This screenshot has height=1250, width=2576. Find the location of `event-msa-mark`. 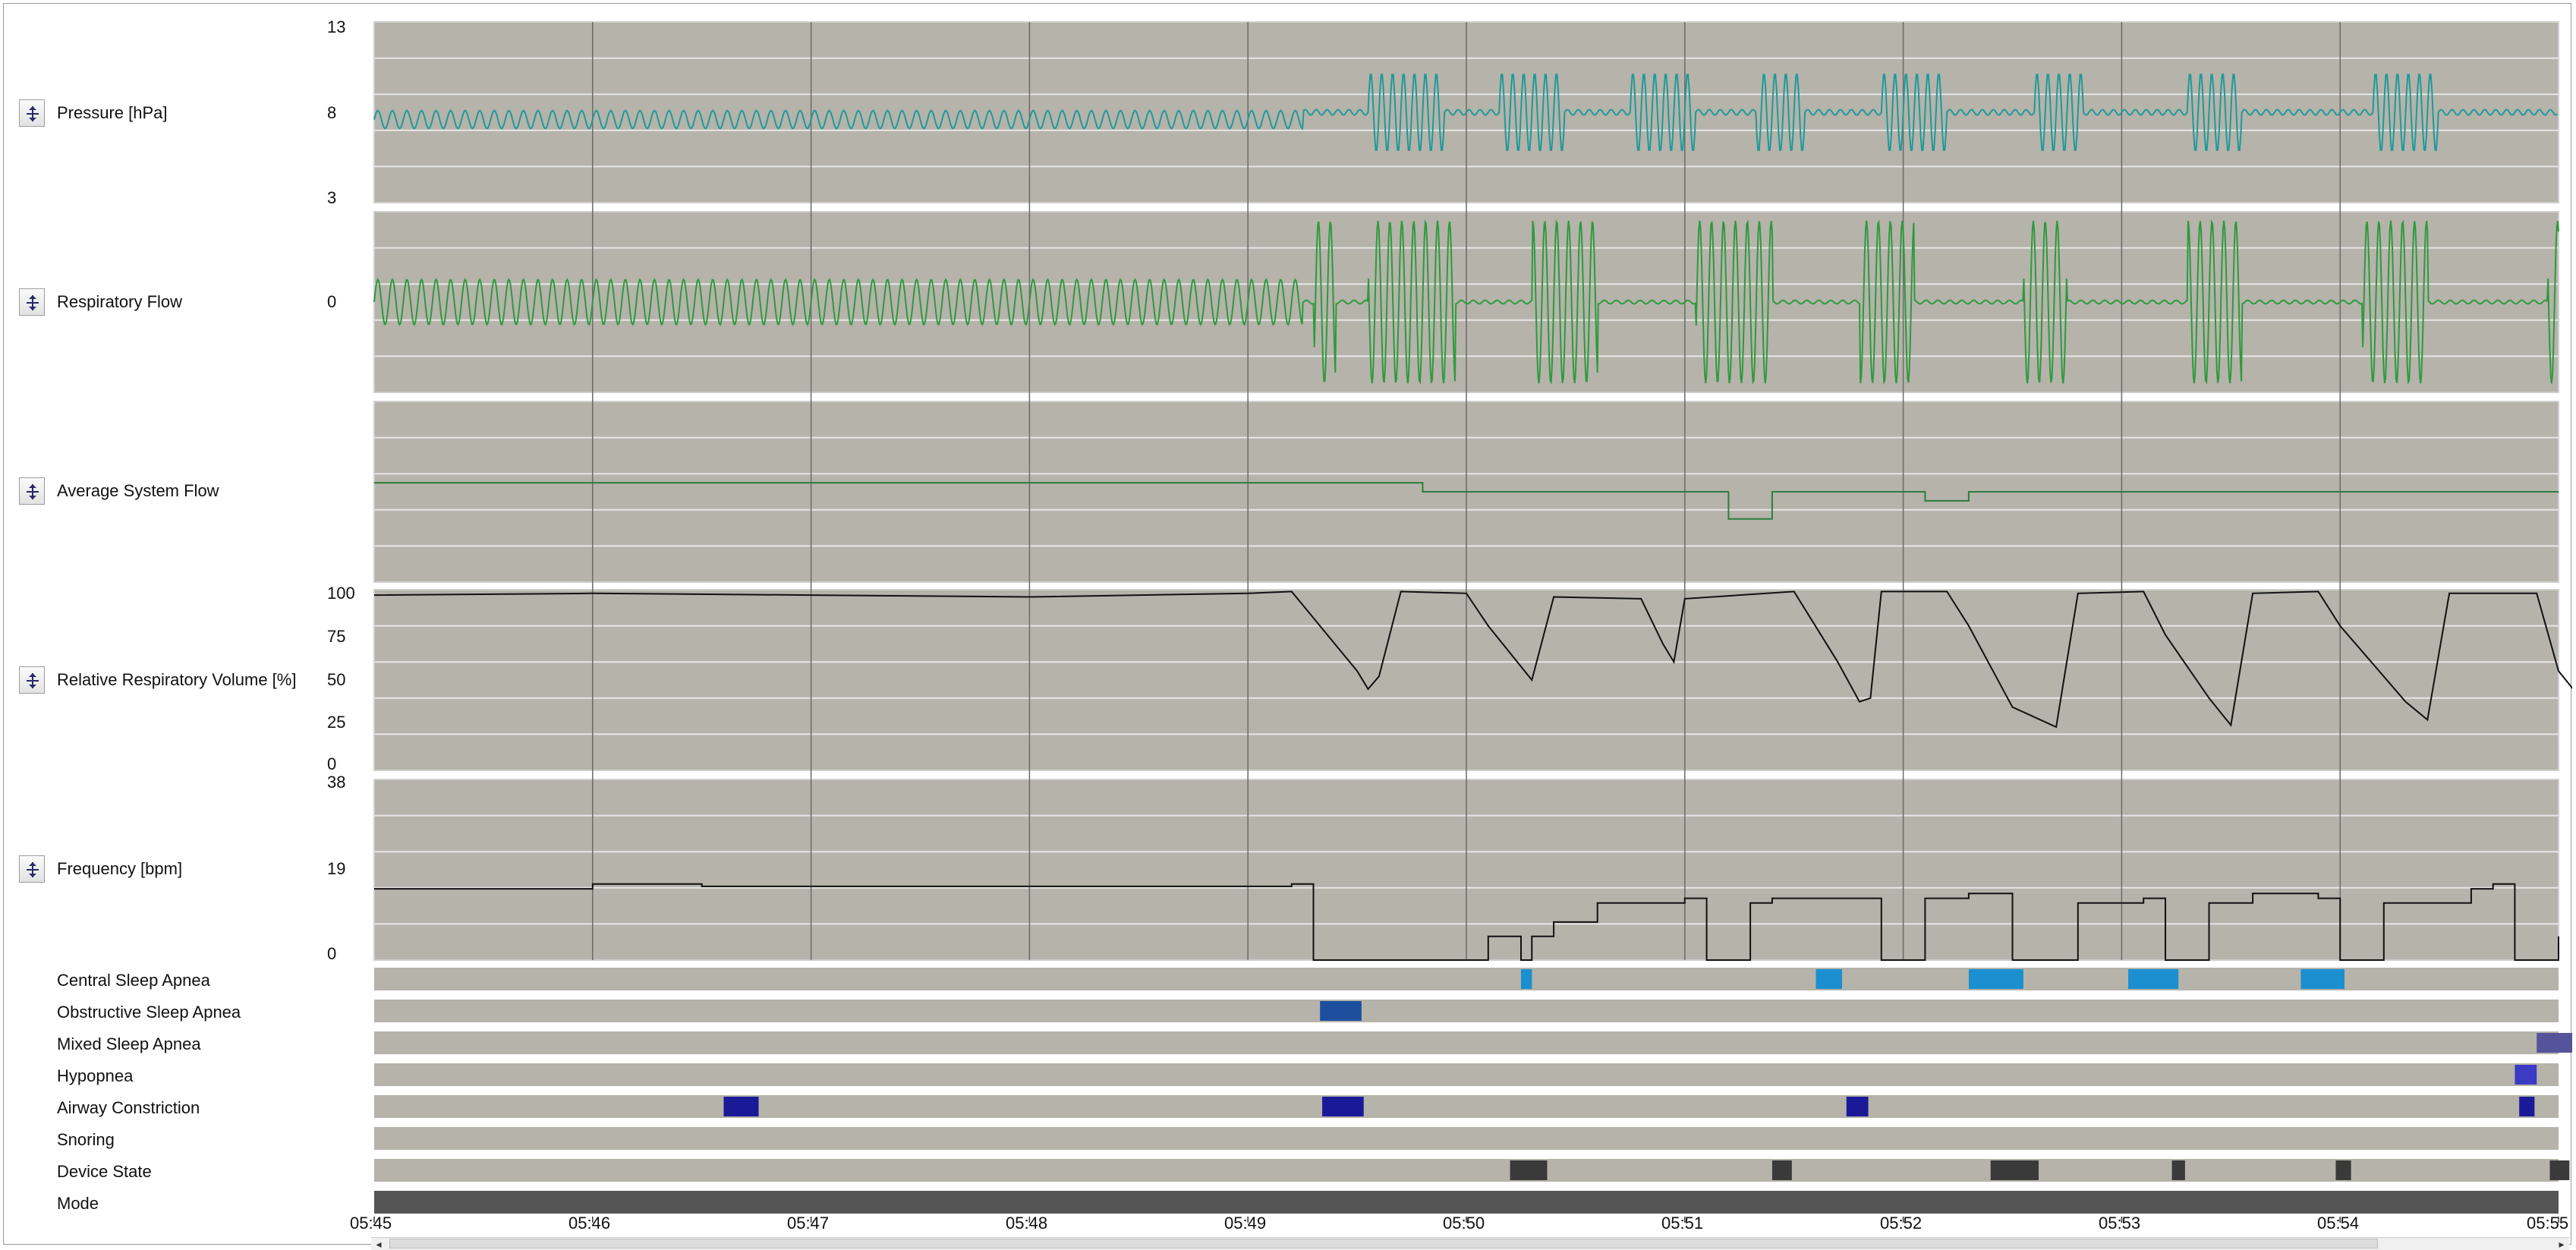

event-msa-mark is located at coordinates (2554, 1043).